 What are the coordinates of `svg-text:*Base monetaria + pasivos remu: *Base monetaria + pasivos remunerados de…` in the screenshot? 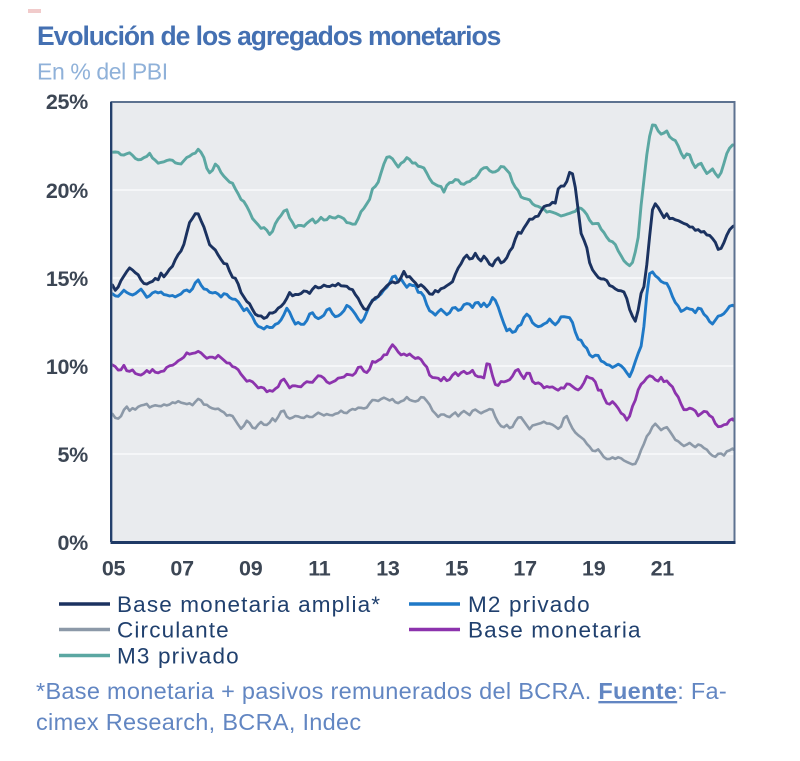 It's located at (381, 691).